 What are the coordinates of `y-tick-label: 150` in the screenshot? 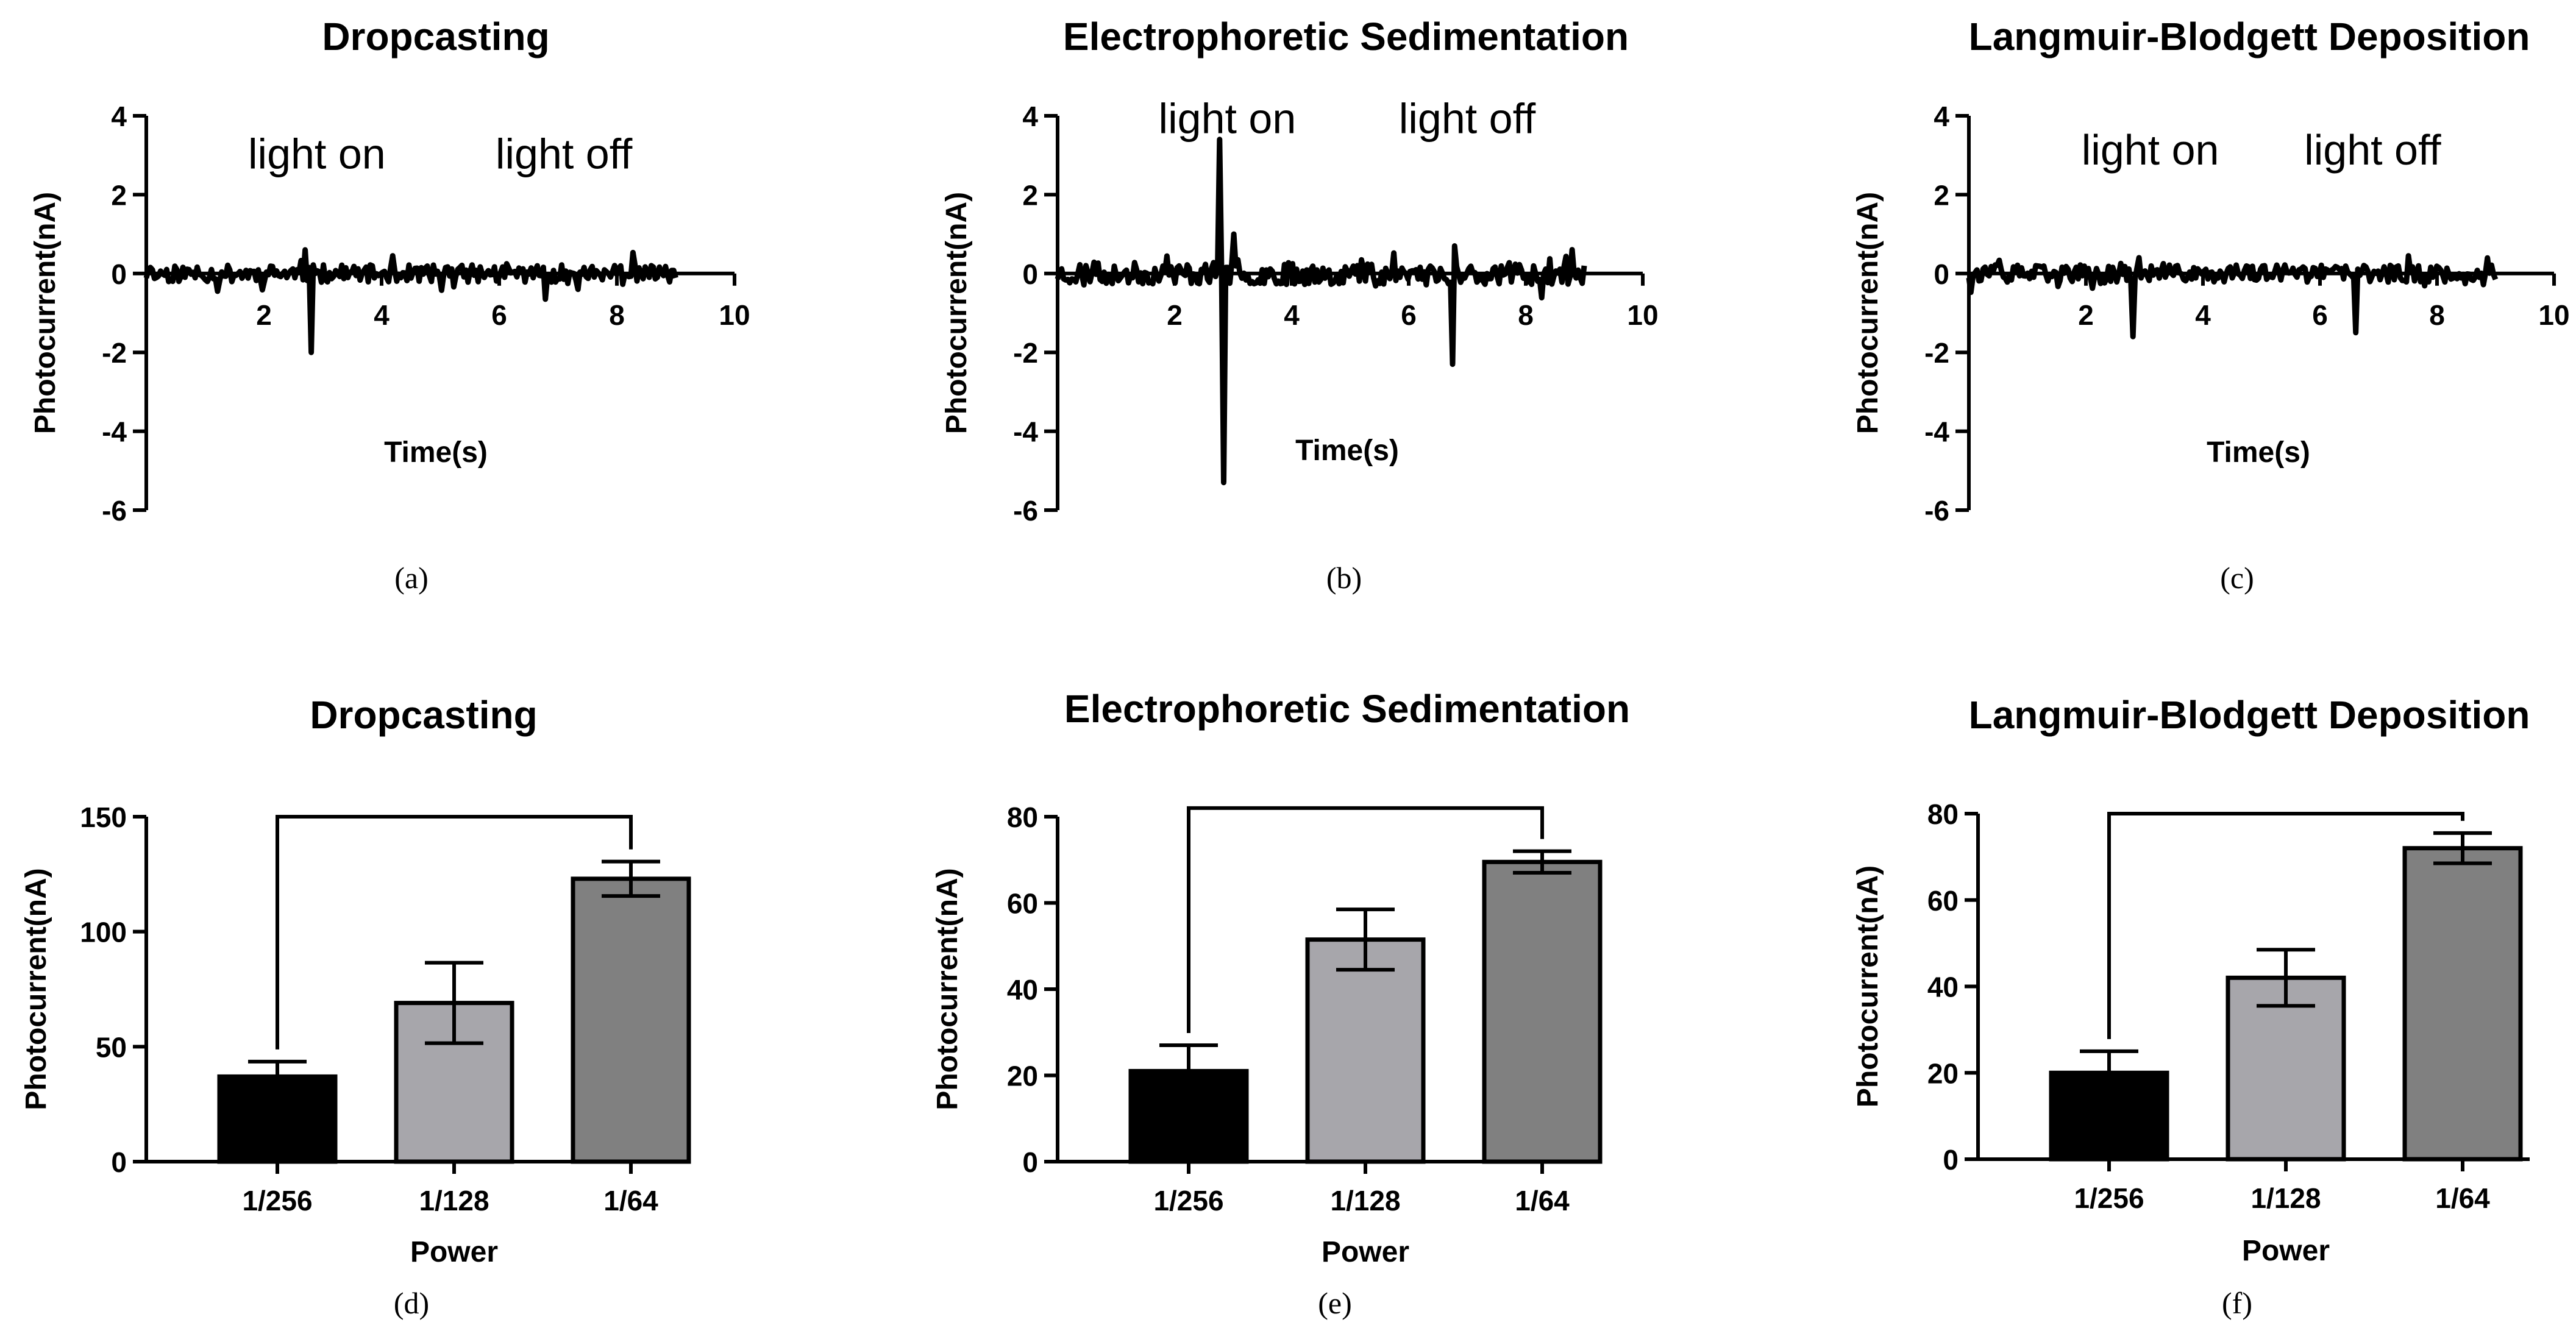 It's located at (103, 817).